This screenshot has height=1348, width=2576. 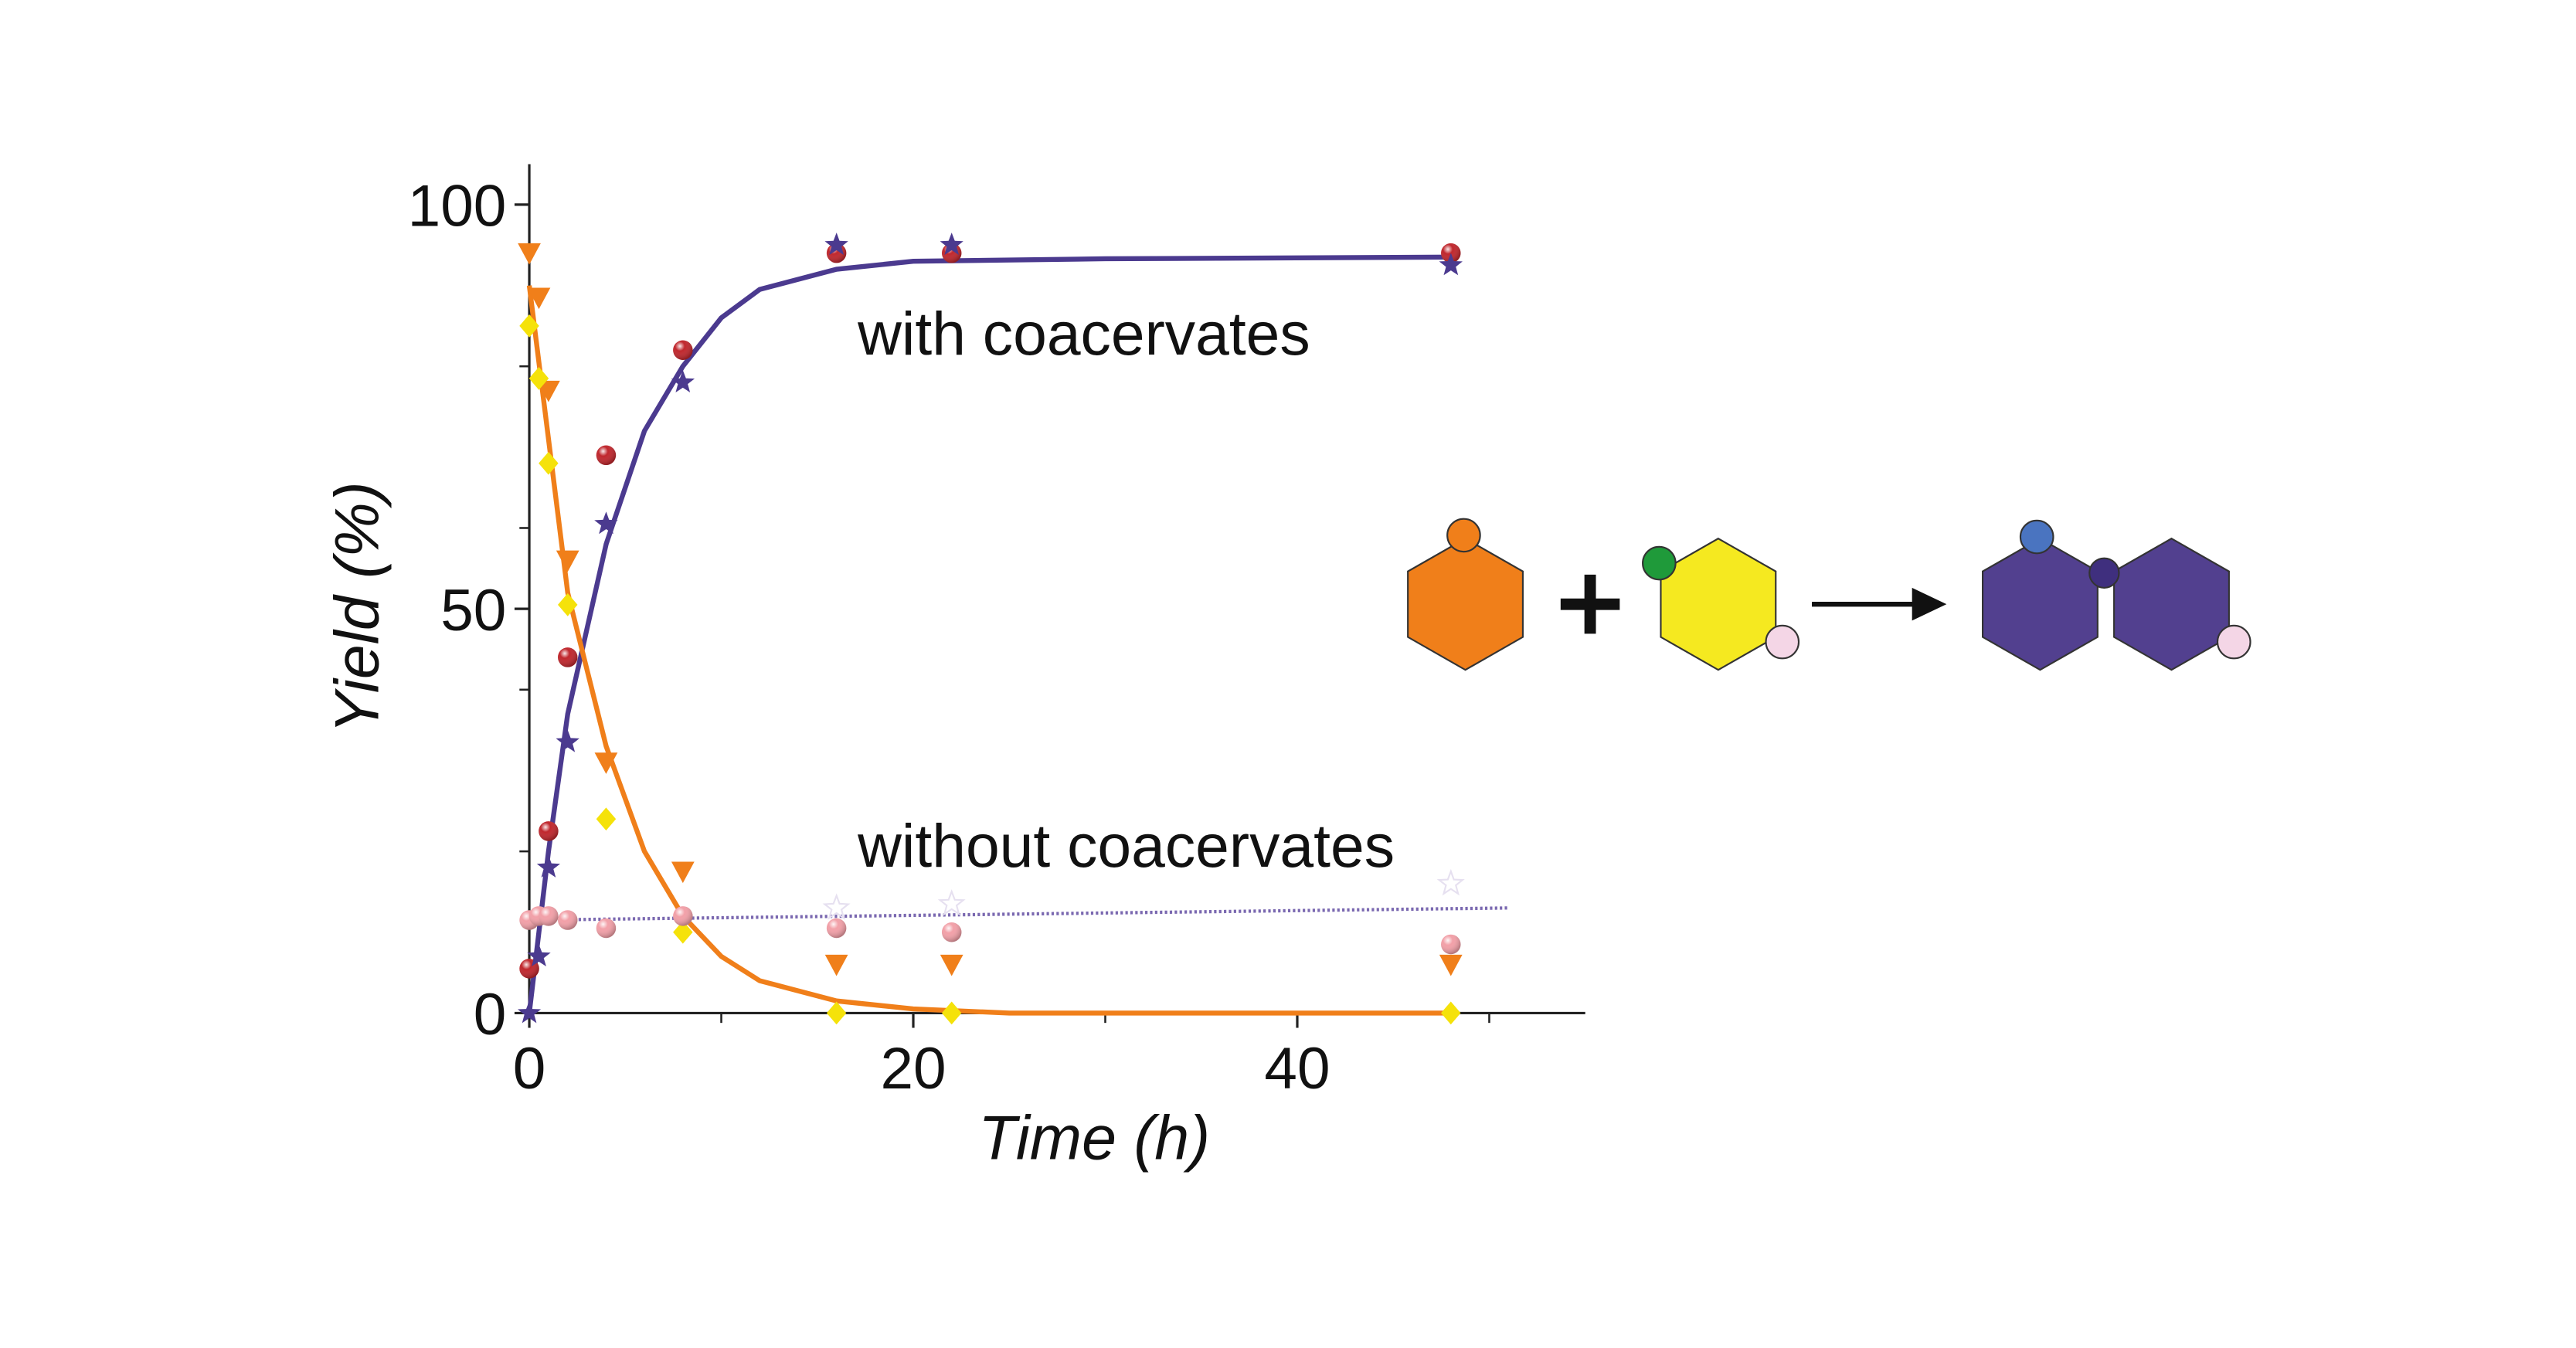 What do you see at coordinates (457, 207) in the screenshot?
I see `y-tick-label: 100` at bounding box center [457, 207].